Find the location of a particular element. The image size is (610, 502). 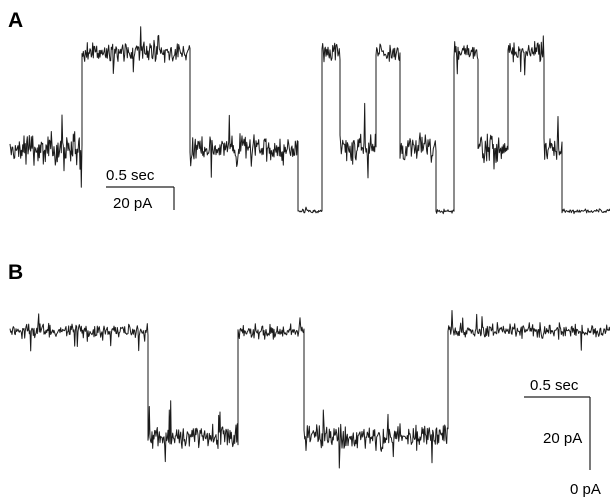

panel-b-scale-bar: 0.5 sec 20 pA 0 pA is located at coordinates (562, 437).